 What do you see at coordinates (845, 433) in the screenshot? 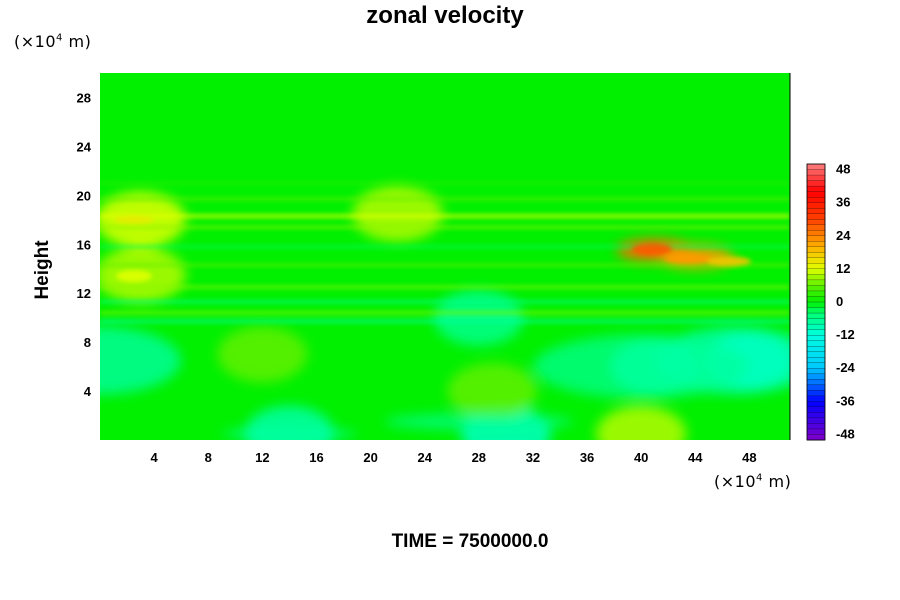
I see `colorbar-tick-label: -48` at bounding box center [845, 433].